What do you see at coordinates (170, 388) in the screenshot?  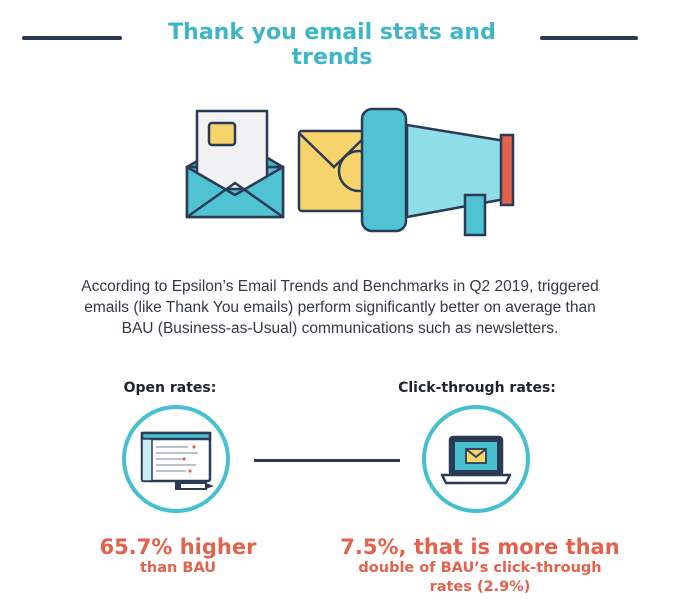 I see `open-rates-label: Open rates:` at bounding box center [170, 388].